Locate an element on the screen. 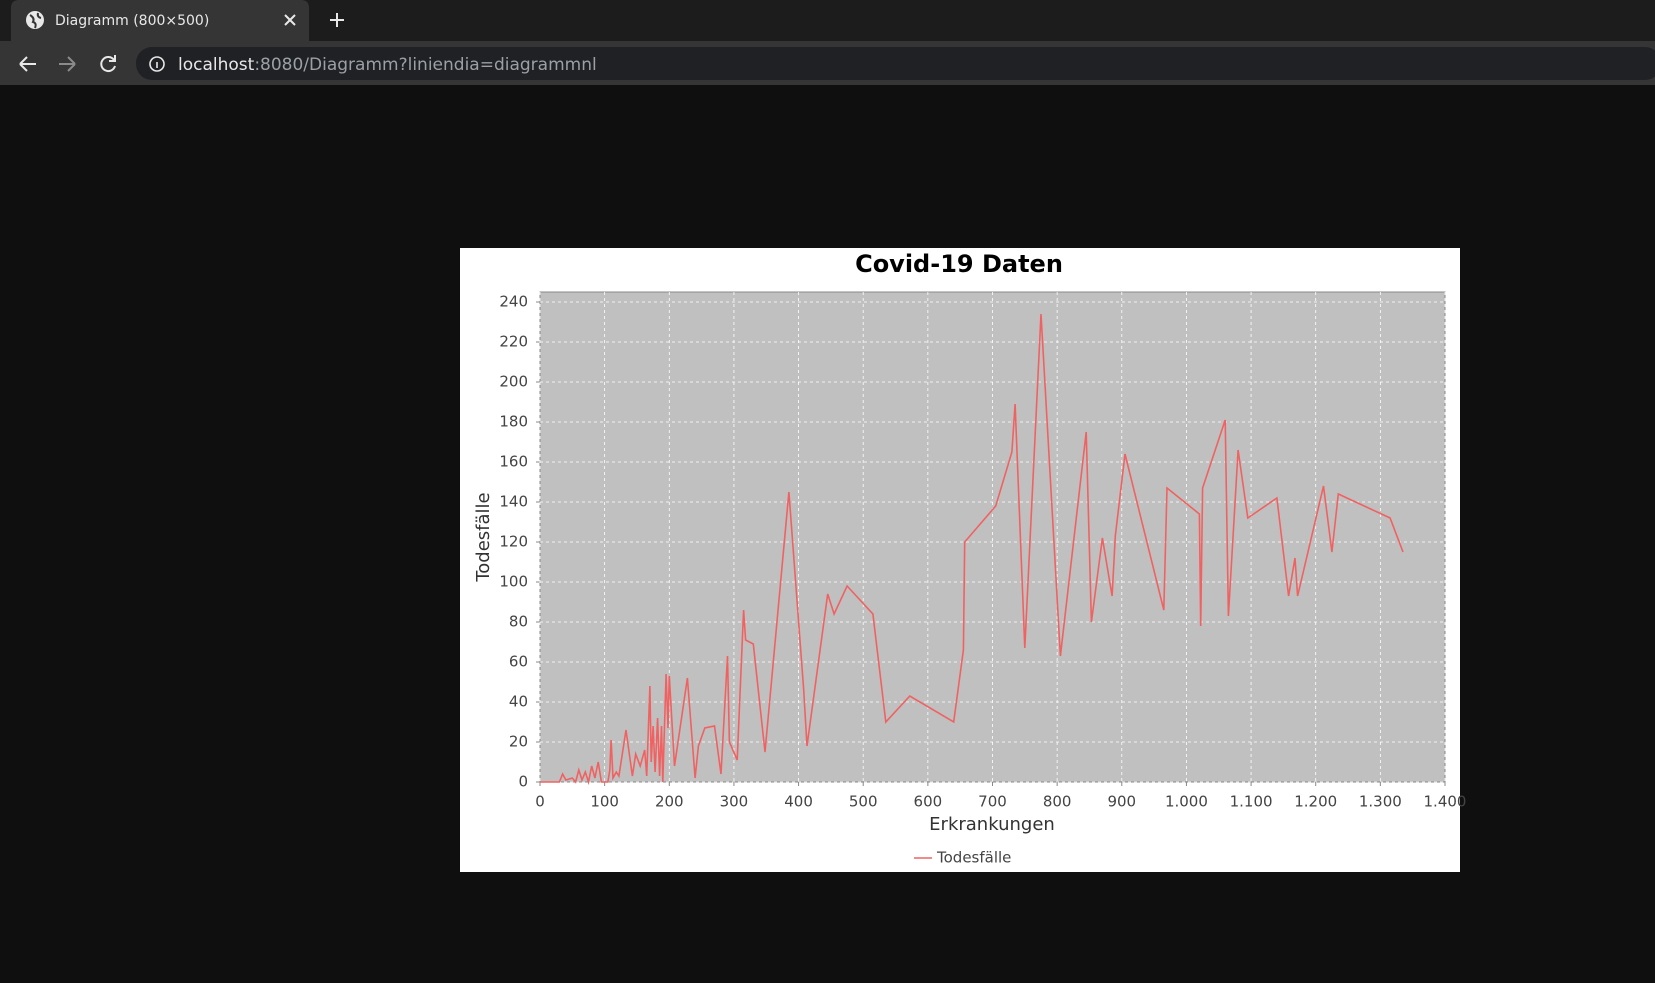 The width and height of the screenshot is (1655, 983). chart-title: Covid-19 Daten is located at coordinates (959, 264).